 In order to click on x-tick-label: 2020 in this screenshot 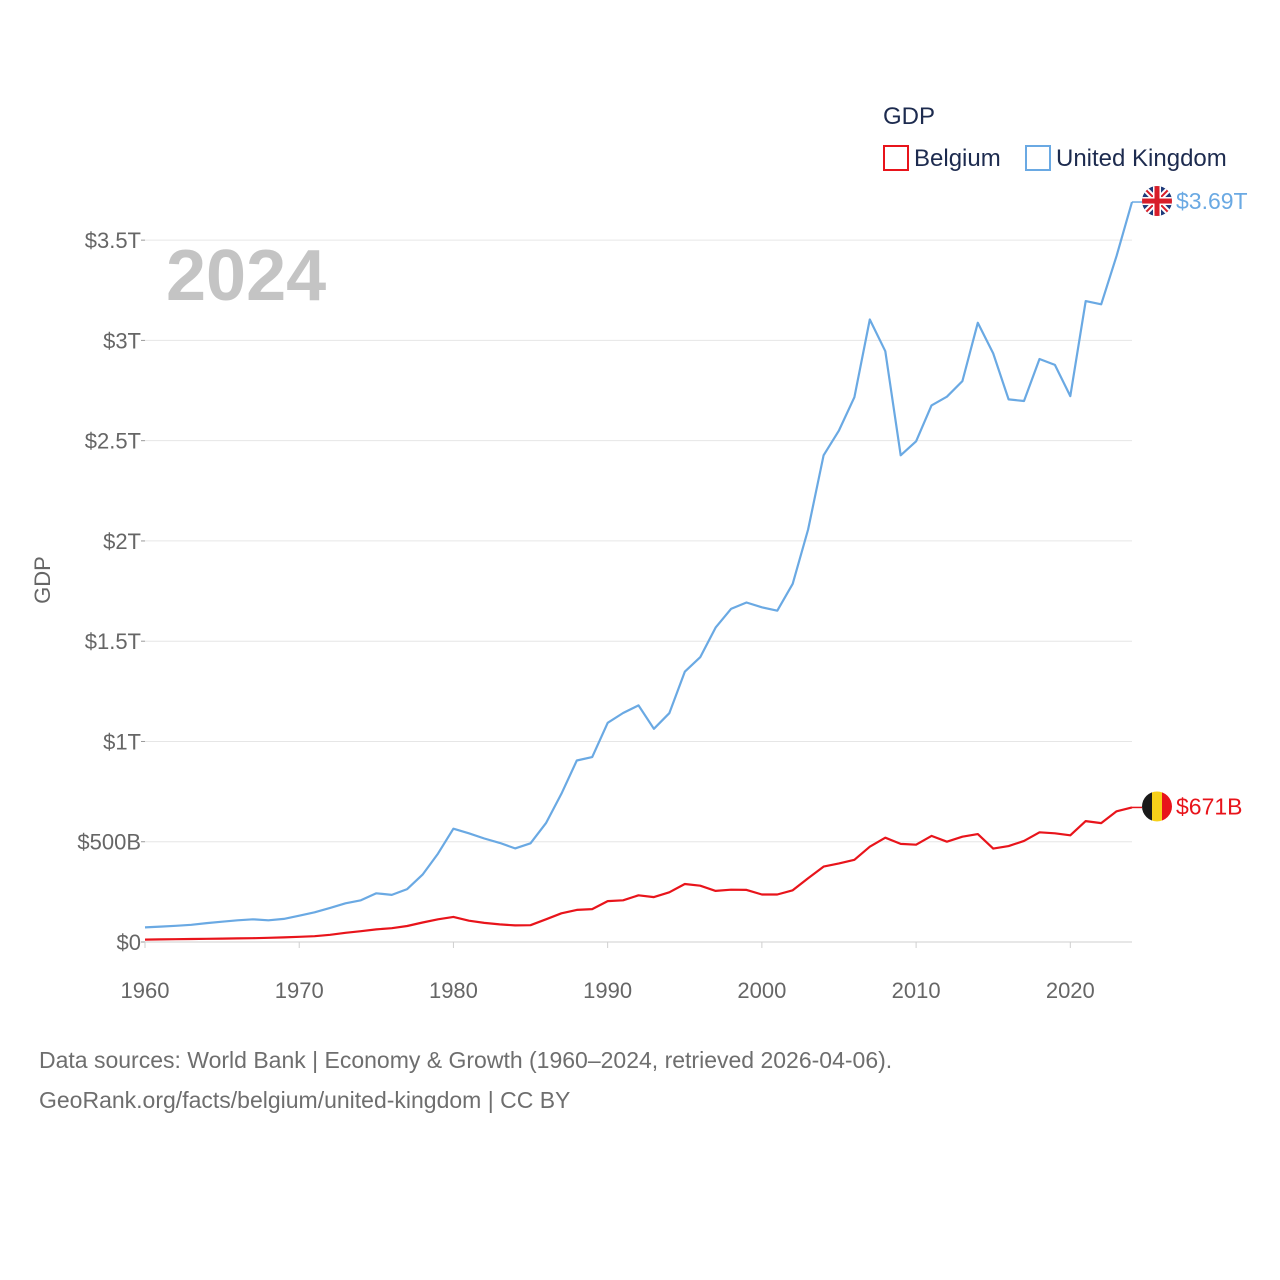, I will do `click(1070, 990)`.